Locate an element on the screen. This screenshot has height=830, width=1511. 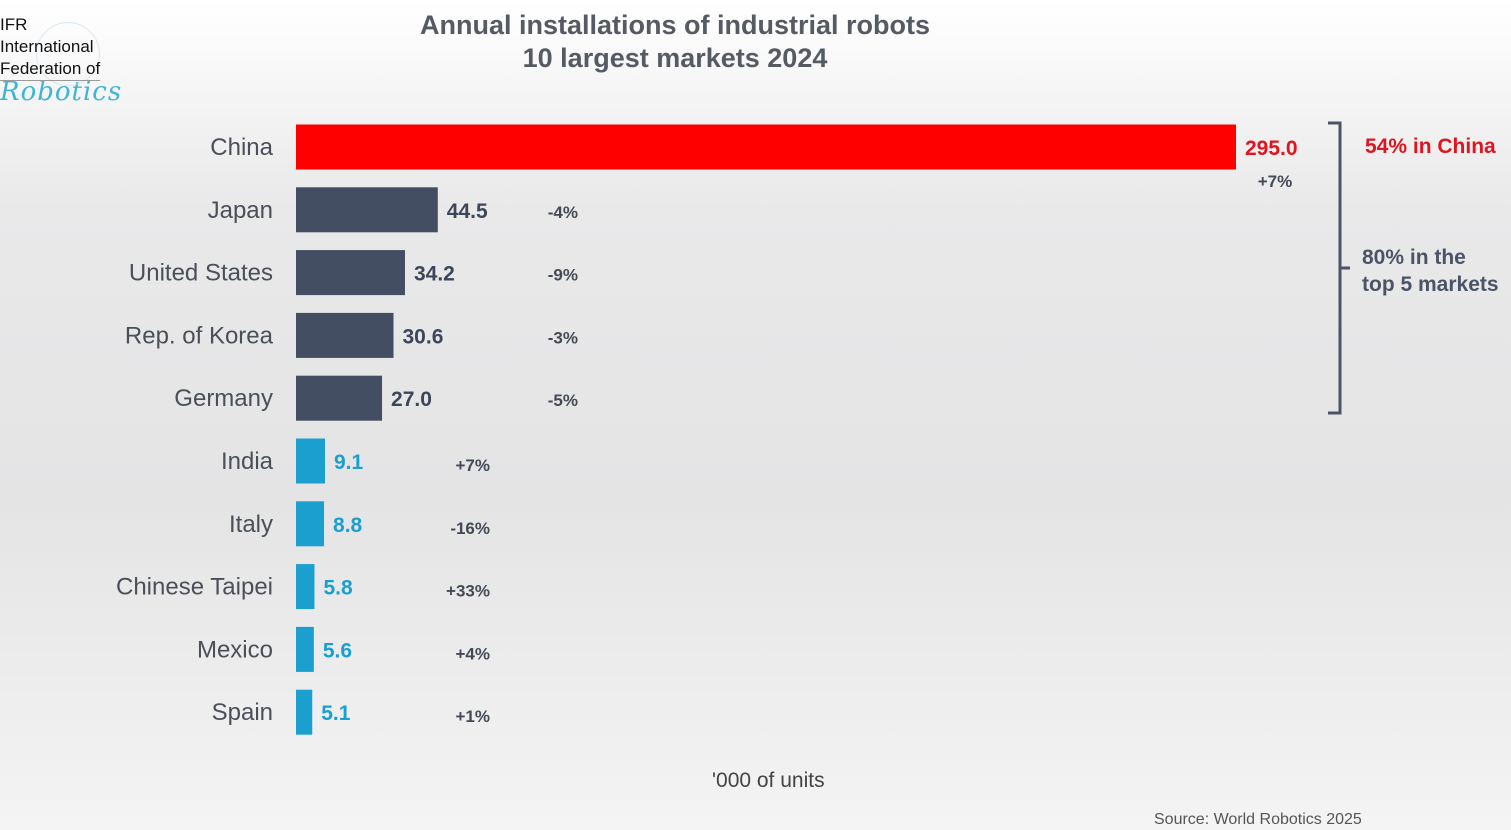
value-label: 8.8 is located at coordinates (348, 525).